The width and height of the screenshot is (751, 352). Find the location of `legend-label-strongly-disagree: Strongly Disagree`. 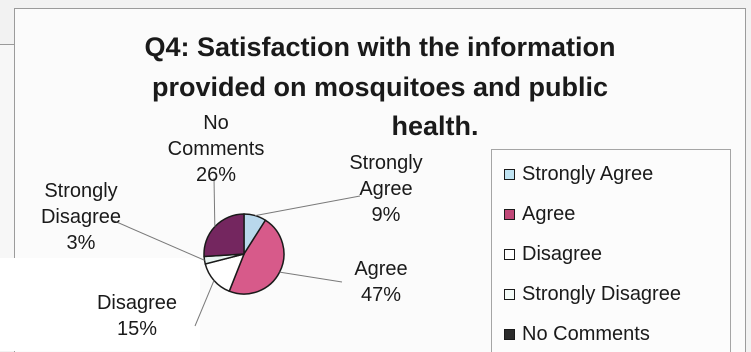

legend-label-strongly-disagree: Strongly Disagree is located at coordinates (601, 293).